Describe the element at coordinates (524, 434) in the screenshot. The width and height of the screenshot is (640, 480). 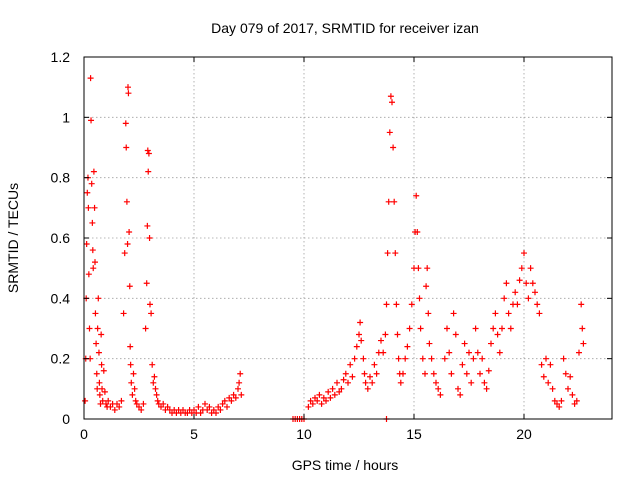
I see `x-tick-label: 20` at that location.